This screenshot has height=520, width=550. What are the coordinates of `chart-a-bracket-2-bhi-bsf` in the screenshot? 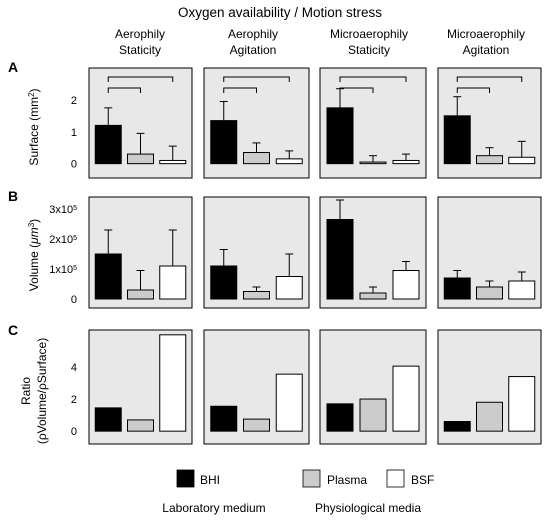 It's located at (256, 79).